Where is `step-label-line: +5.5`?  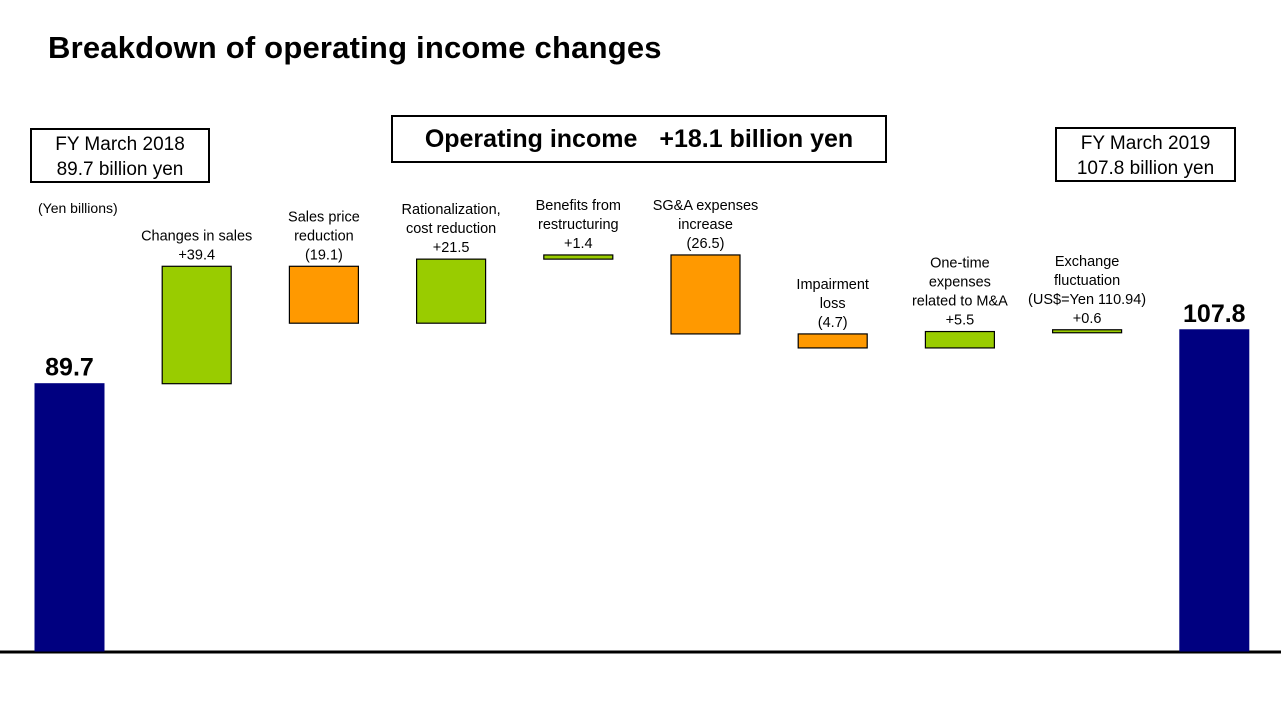
step-label-line: +5.5 is located at coordinates (960, 321).